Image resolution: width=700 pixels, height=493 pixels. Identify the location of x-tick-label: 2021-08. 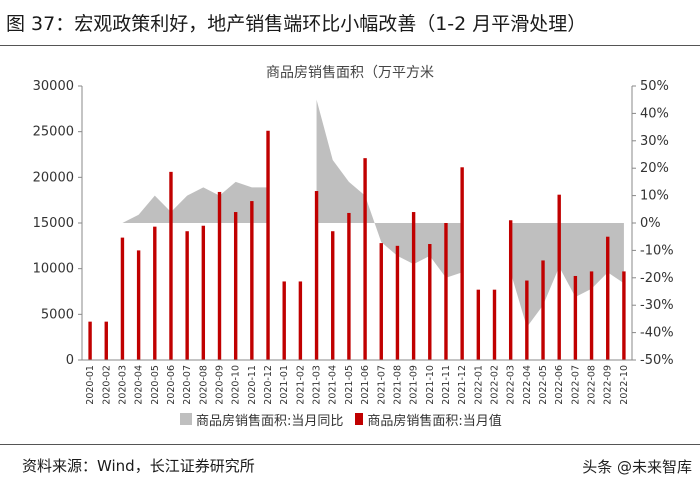
(397, 385).